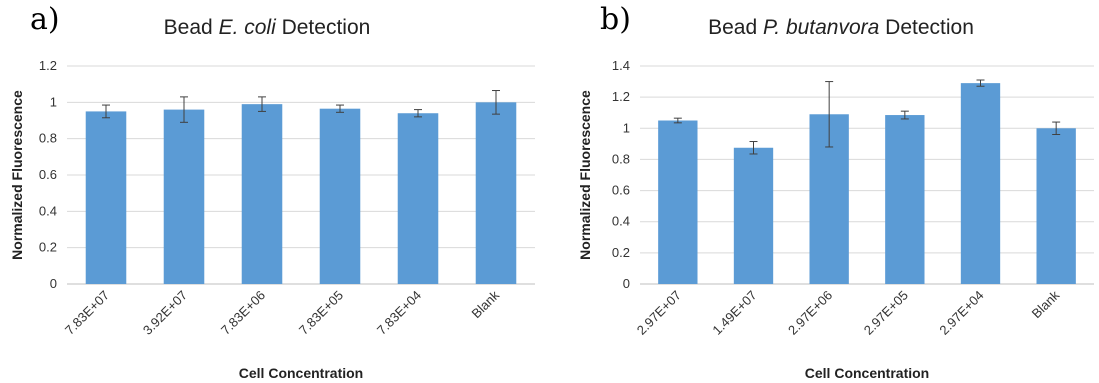 This screenshot has height=383, width=1099. I want to click on chart-title: Bead E. coli Detection, so click(267, 27).